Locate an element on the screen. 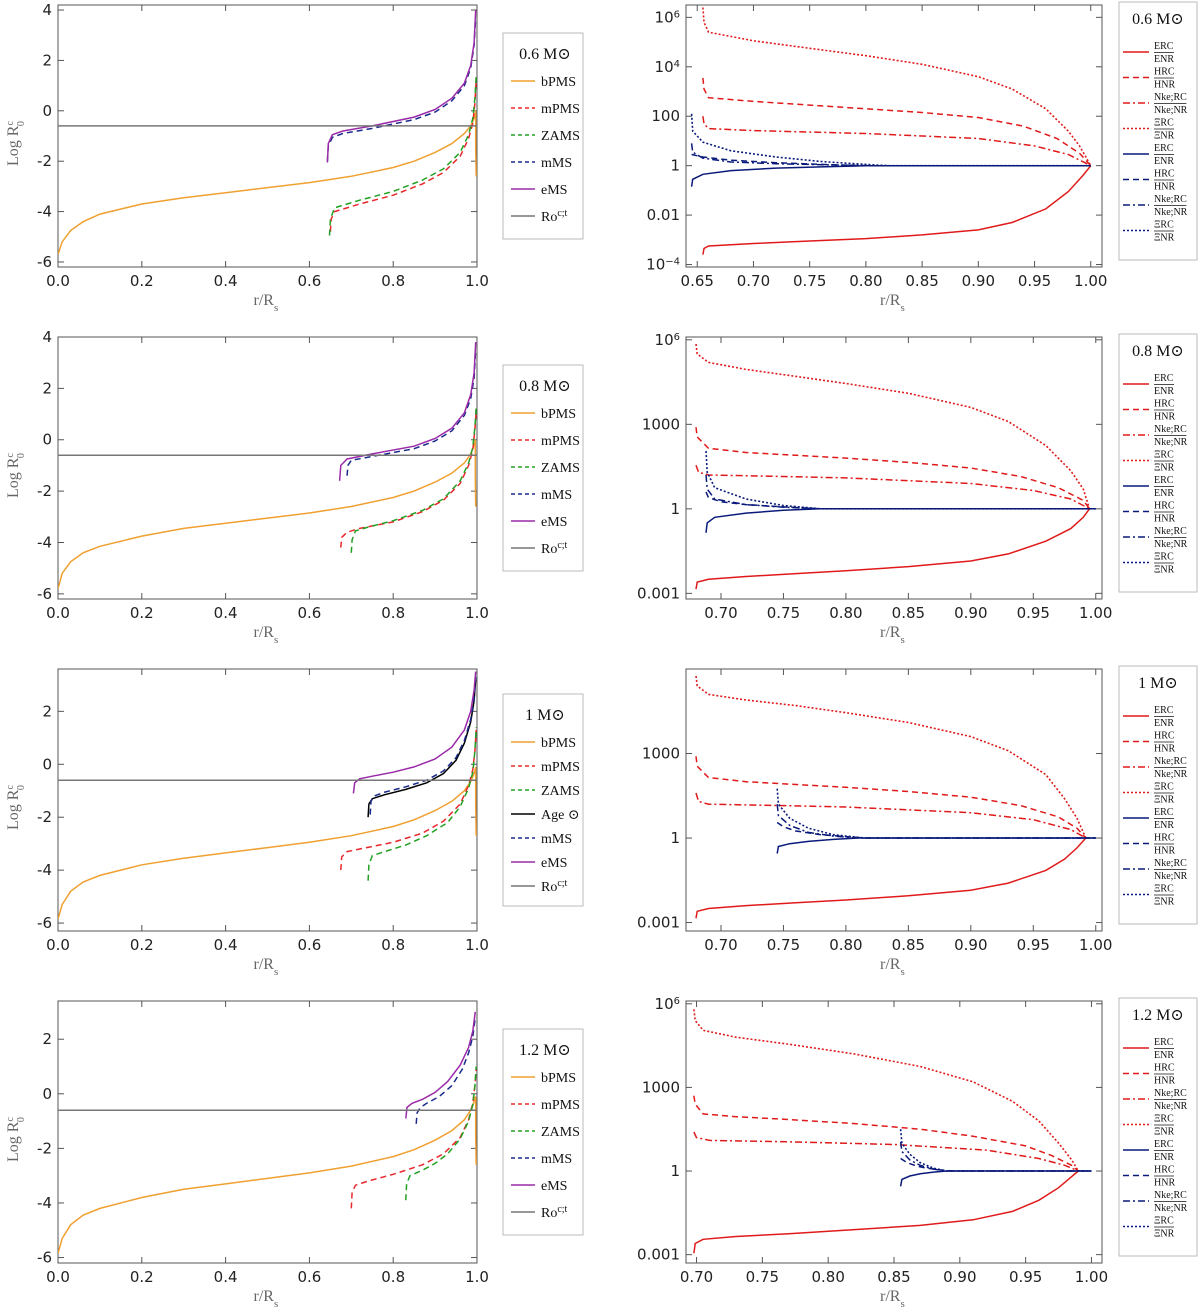  legend-title: 1.2 M⊙ is located at coordinates (545, 1050).